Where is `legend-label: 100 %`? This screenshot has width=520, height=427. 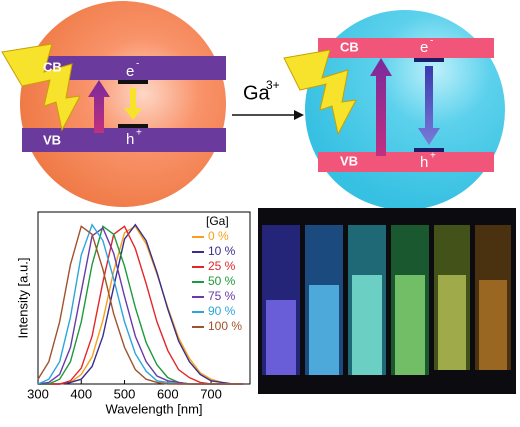 legend-label: 100 % is located at coordinates (225, 326).